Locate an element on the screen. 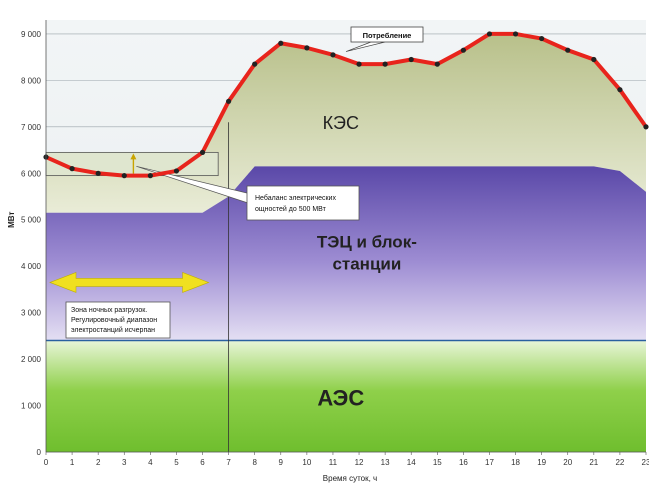 The height and width of the screenshot is (487, 649). x-tick-label: 14 is located at coordinates (411, 462).